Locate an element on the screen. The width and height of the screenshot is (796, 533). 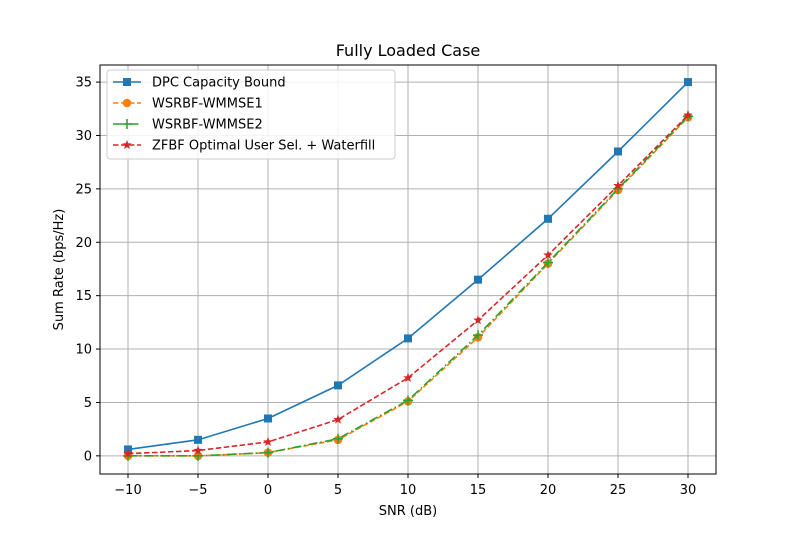
x-tick-label: 0 is located at coordinates (268, 490).